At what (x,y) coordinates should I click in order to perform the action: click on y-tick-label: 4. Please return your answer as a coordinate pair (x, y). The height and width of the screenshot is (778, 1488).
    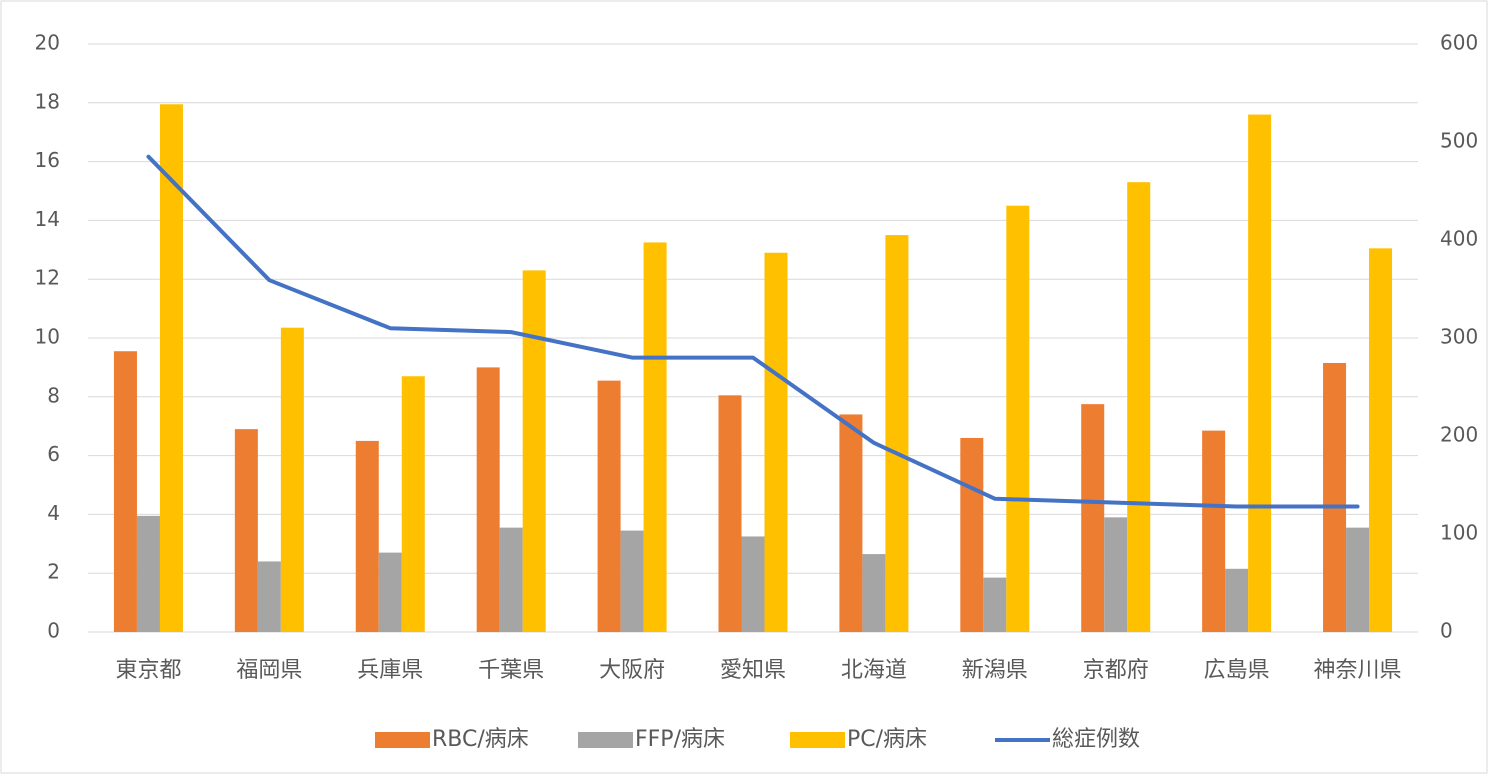
    Looking at the image, I should click on (53, 513).